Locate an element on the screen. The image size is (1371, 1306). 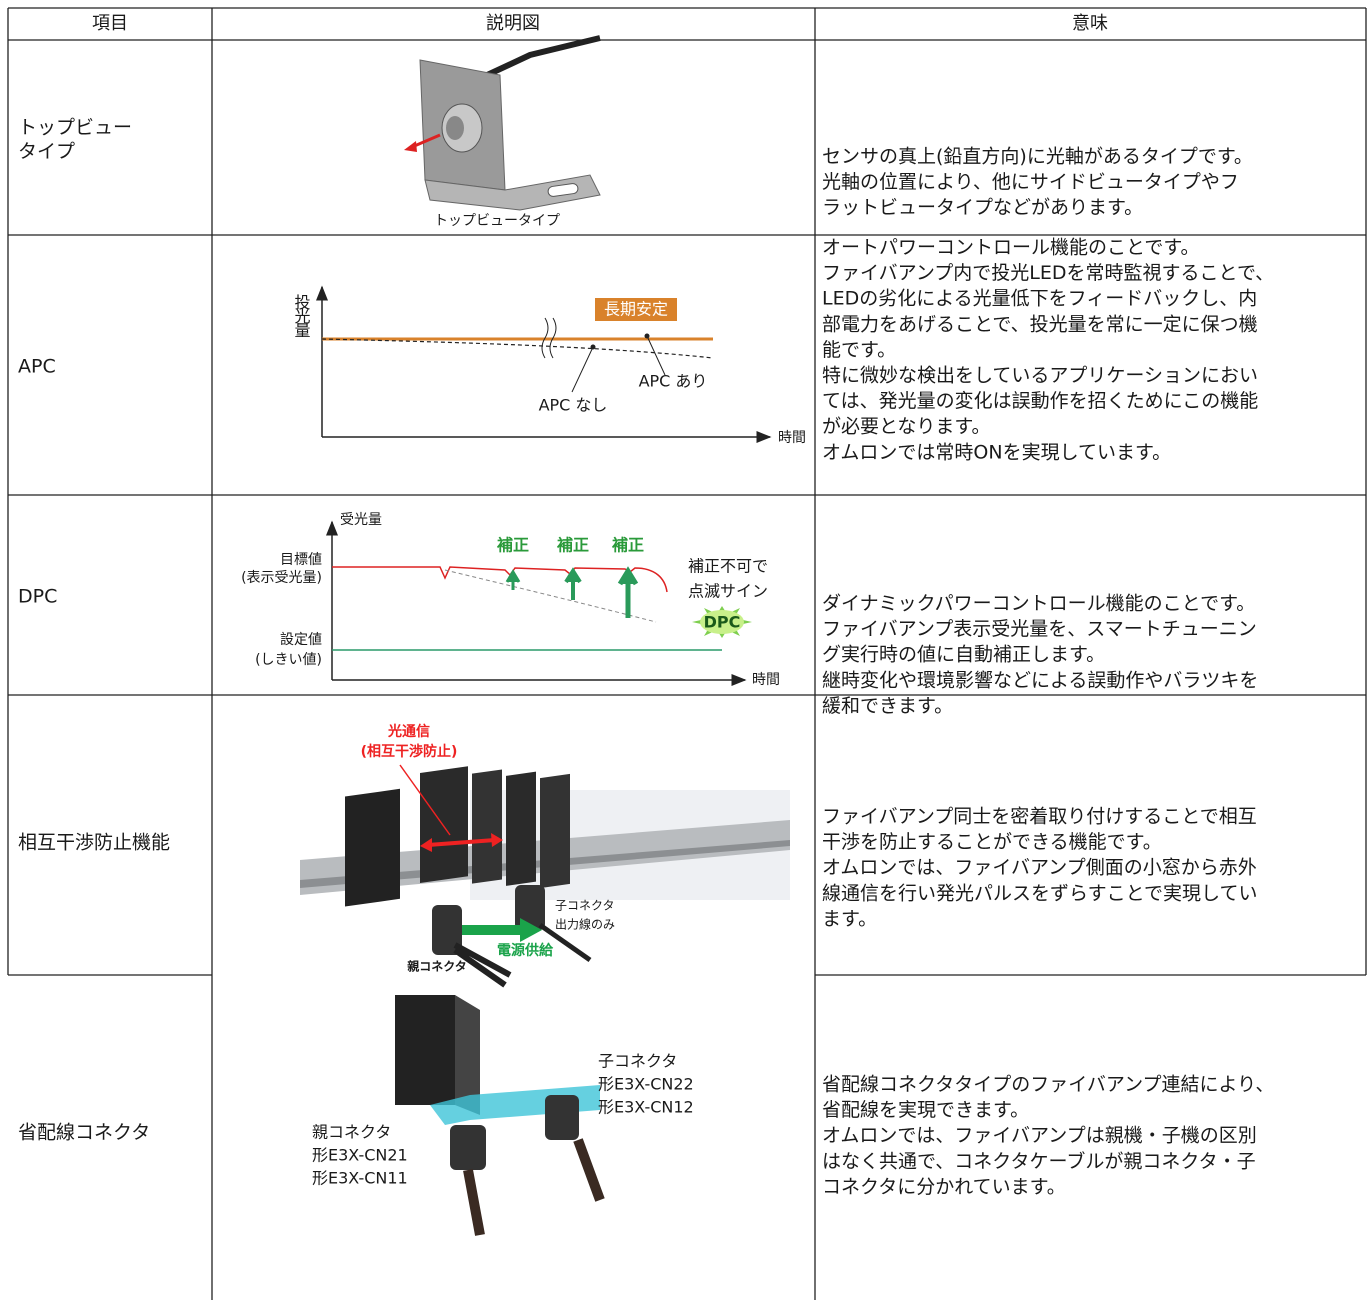
meaning-line: 省配線コネクタタイプのファイバアンプ連結により、 is located at coordinates (1048, 1085).